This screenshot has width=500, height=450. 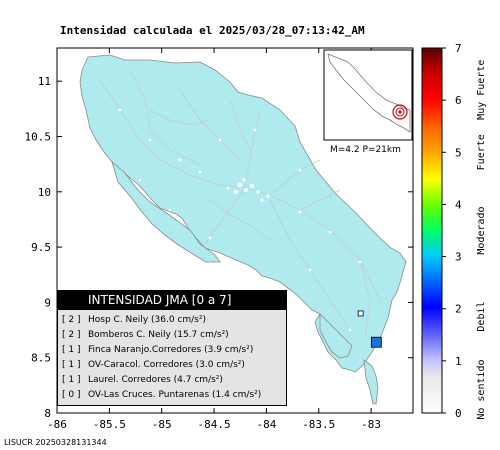 I want to click on colorbar-tick-label: 0, so click(x=458, y=413).